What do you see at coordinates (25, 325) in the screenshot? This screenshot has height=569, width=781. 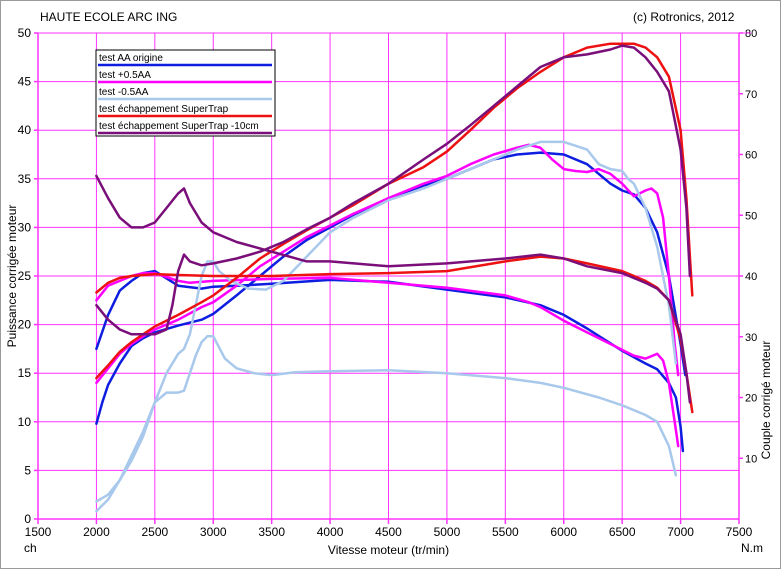 I see `y-left-tick-label: 20` at bounding box center [25, 325].